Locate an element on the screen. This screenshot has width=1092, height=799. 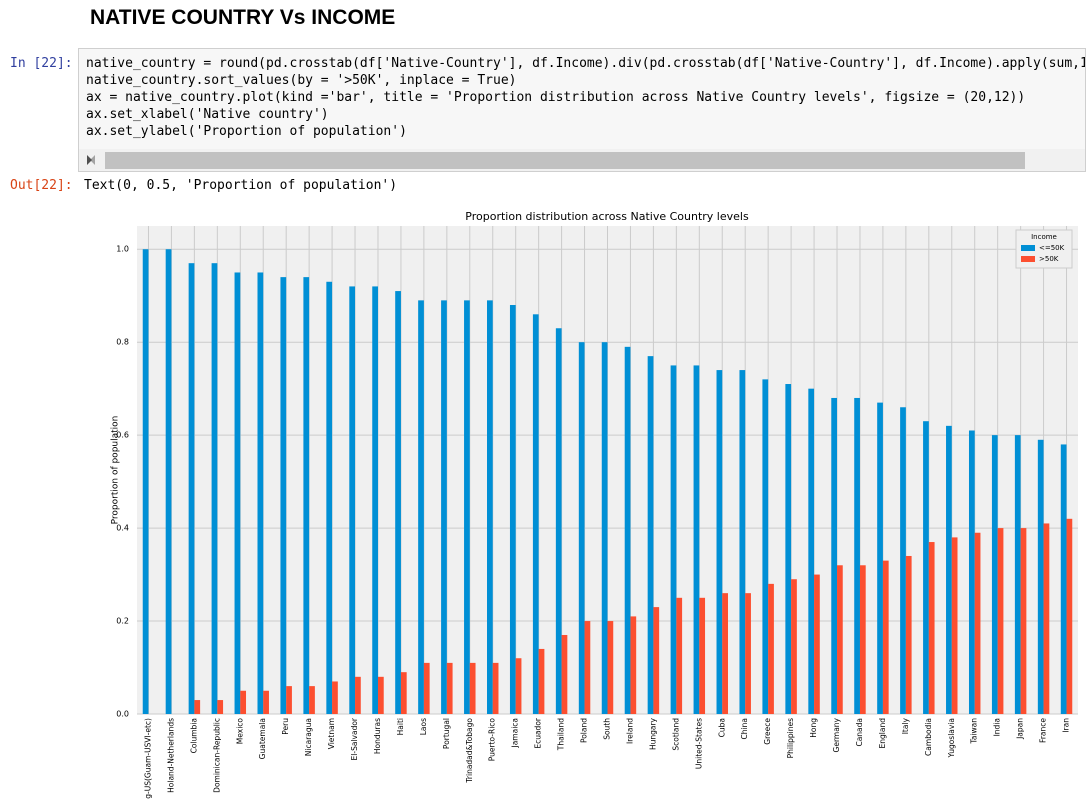
x-tick-label: Trinadad&Tobago is located at coordinates (469, 751).